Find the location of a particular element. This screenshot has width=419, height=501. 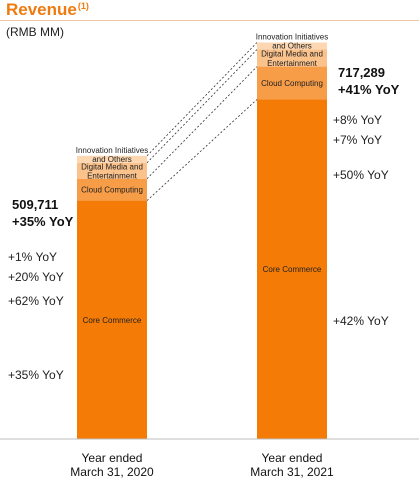

yoy-seg-cloud-computing-1: +62% YoY is located at coordinates (36, 301).